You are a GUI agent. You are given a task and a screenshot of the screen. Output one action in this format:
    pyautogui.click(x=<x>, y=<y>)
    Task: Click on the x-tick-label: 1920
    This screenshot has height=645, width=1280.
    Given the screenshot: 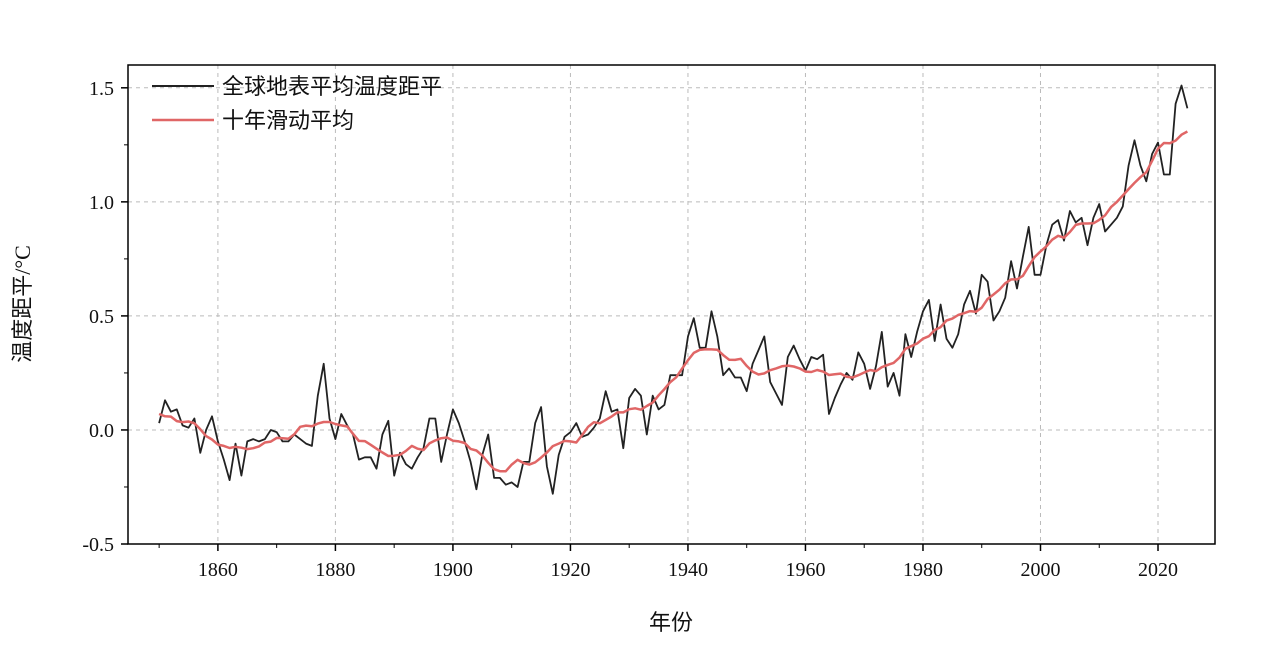 What is the action you would take?
    pyautogui.click(x=570, y=570)
    